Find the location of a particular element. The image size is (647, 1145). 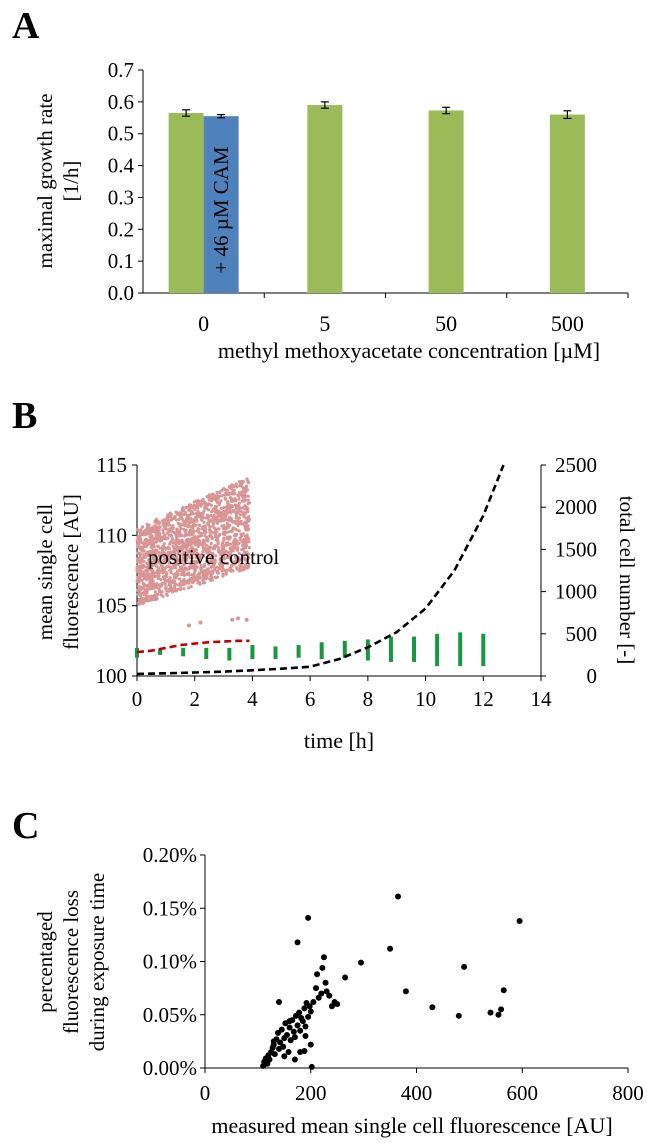

x-tick-label: 800 is located at coordinates (628, 1093).